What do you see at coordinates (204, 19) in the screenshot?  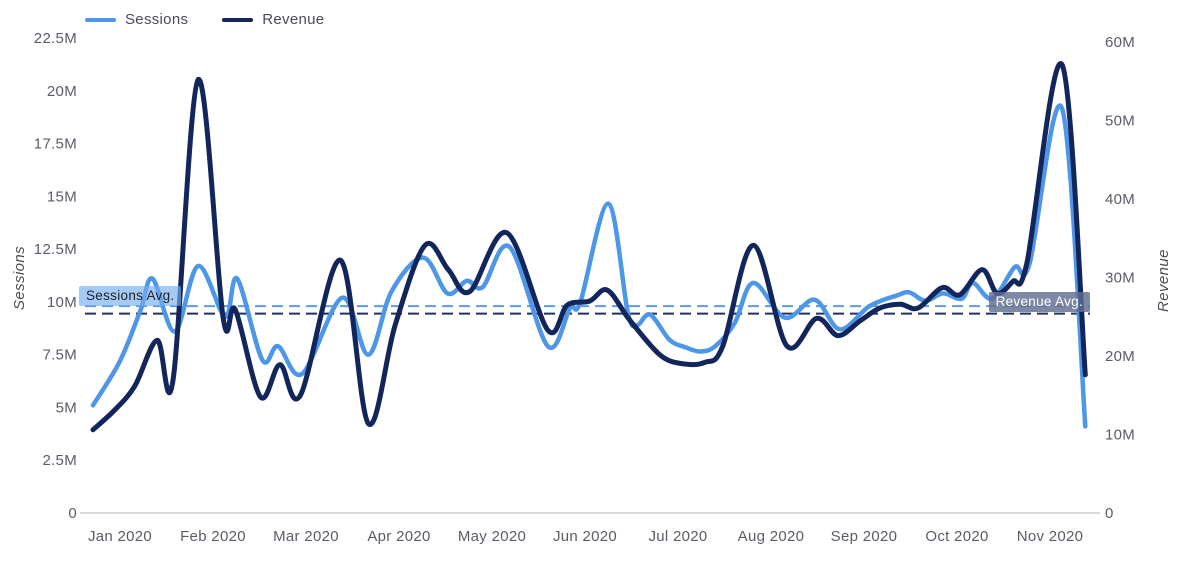 I see `legend: Sessions Revenue` at bounding box center [204, 19].